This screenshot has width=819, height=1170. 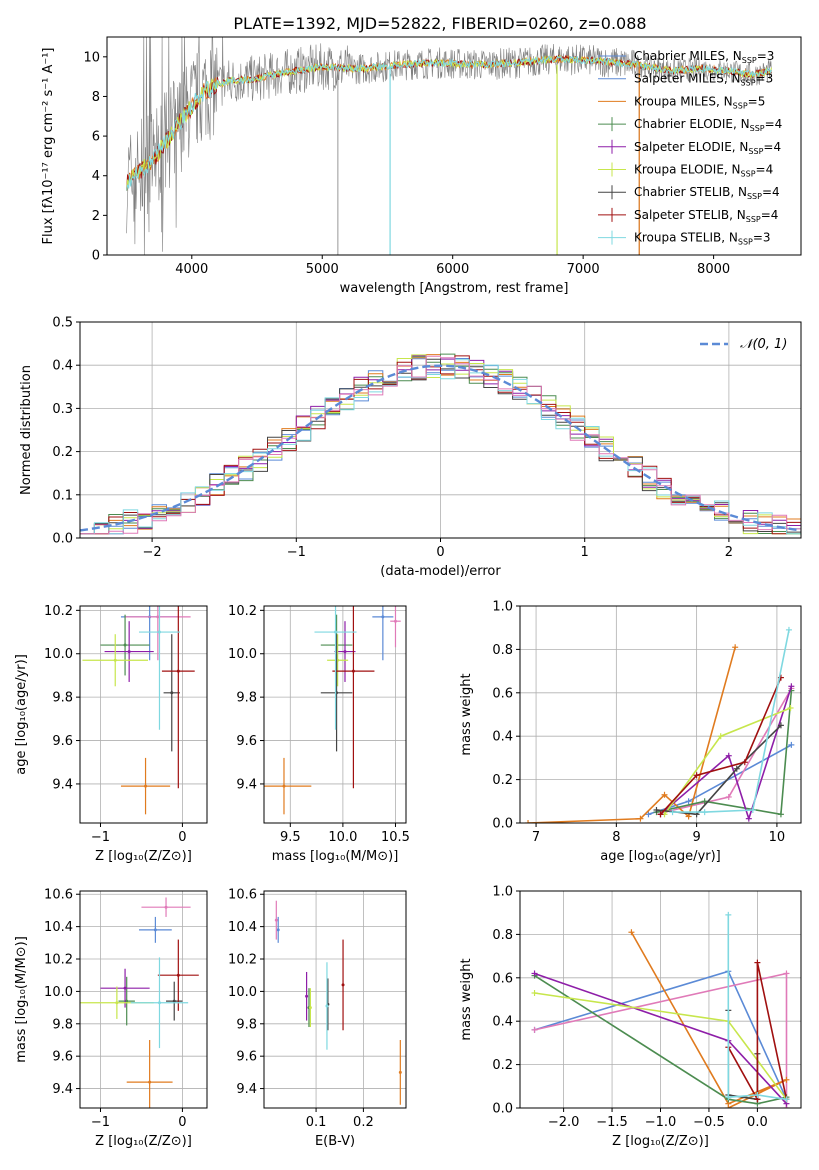 What do you see at coordinates (616, 837) in the screenshot?
I see `x-tick-label: 8` at bounding box center [616, 837].